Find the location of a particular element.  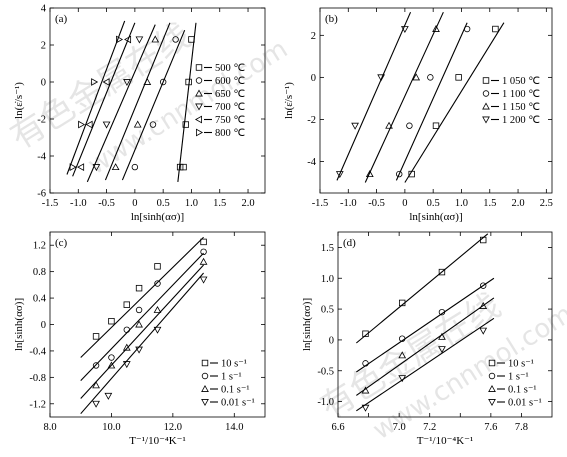

y-tick-label: 1.2 is located at coordinates (39, 246).